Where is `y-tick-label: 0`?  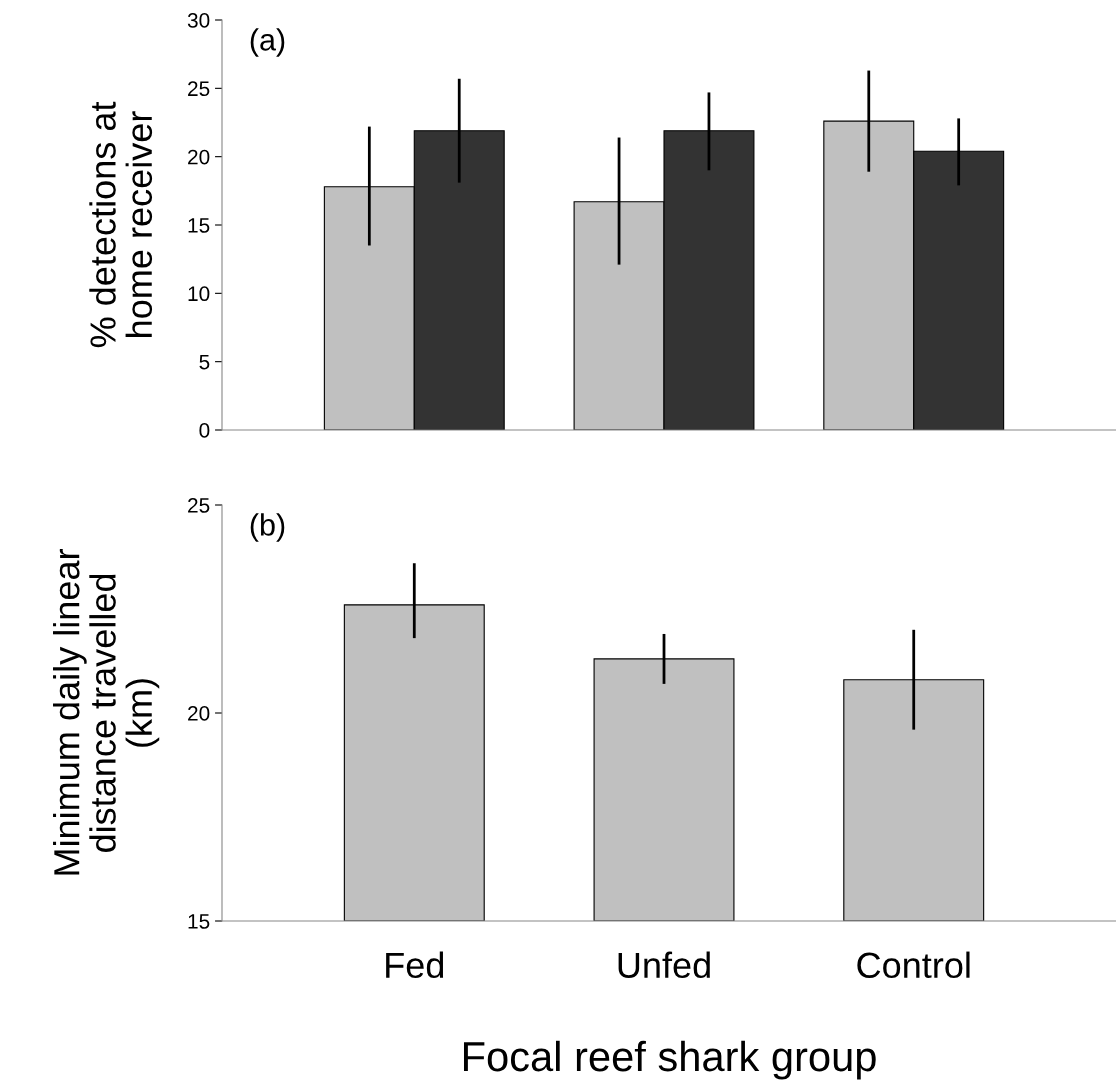
y-tick-label: 0 is located at coordinates (204, 430).